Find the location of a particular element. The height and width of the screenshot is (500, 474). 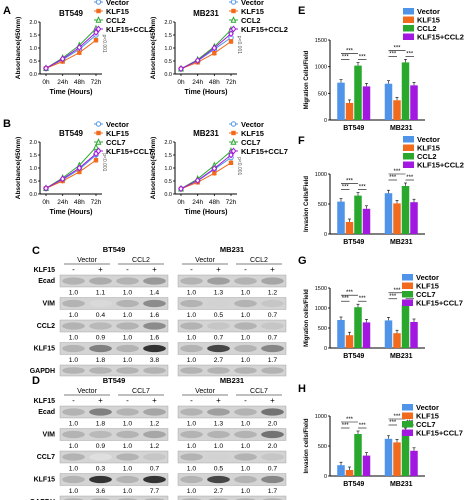

category-label: MB231 is located at coordinates (401, 128).